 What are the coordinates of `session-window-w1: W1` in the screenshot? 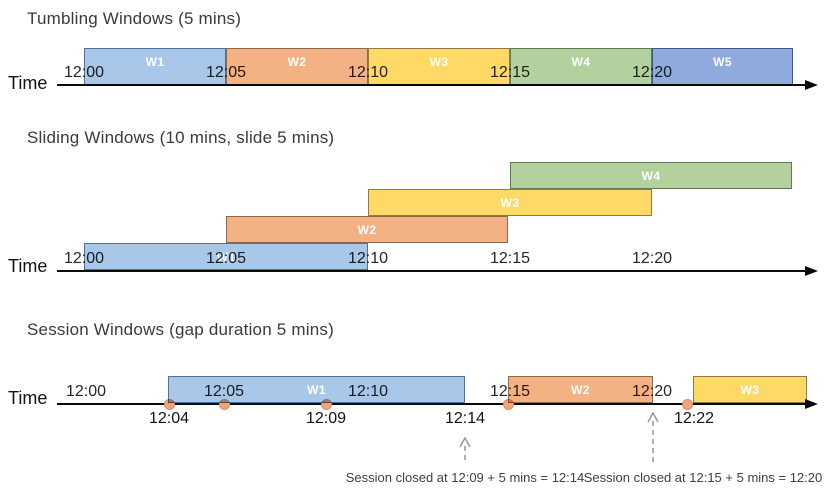 It's located at (316, 389).